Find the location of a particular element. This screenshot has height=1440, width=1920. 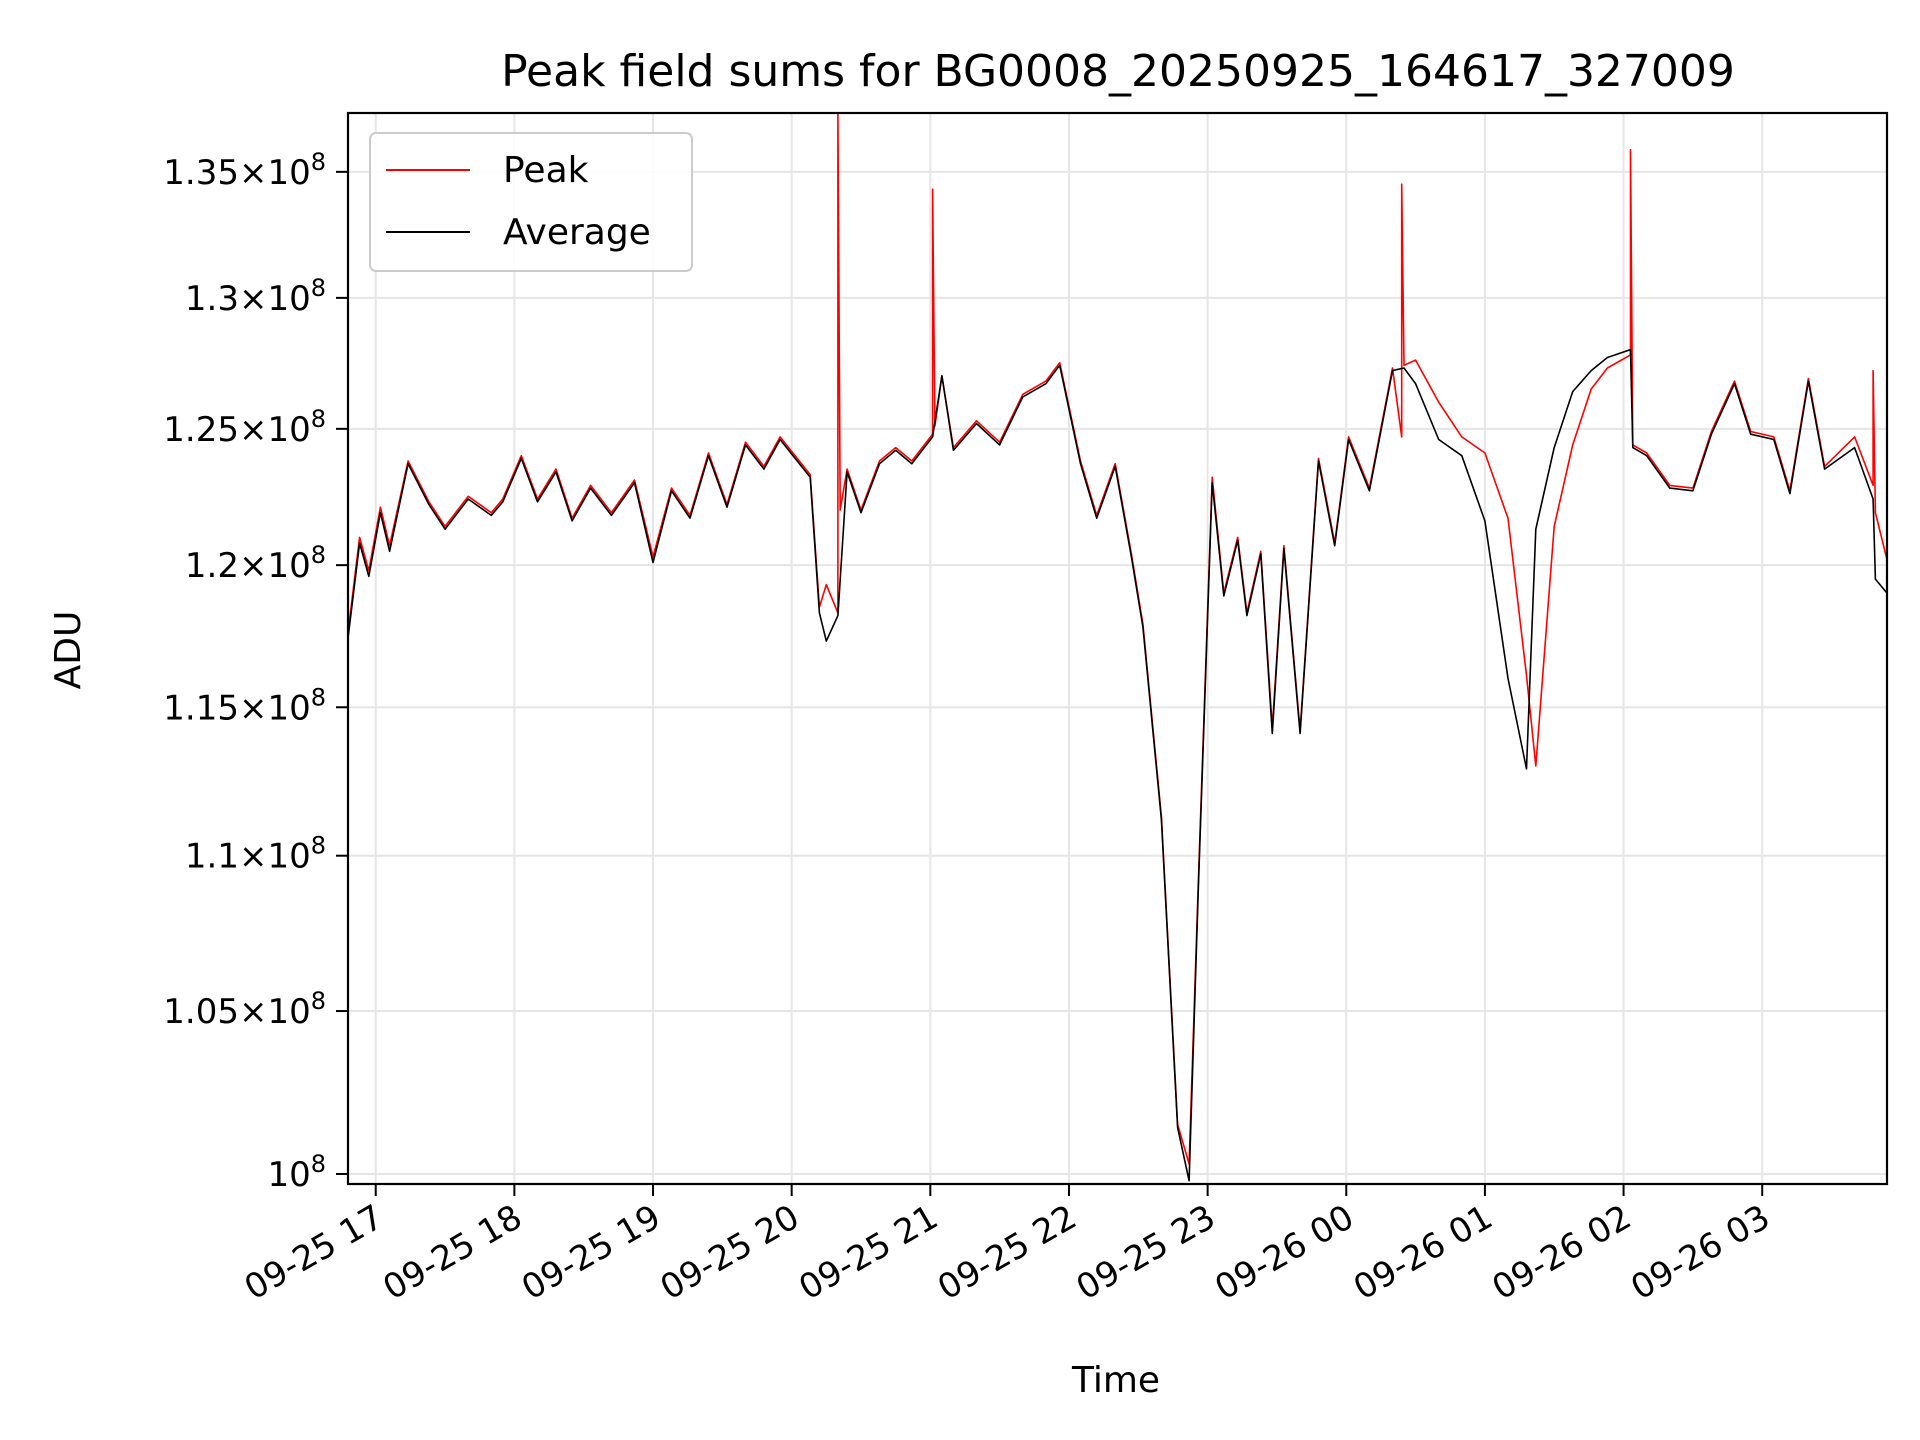

y-tick-label: 1.05×10⁸ is located at coordinates (244, 1009).